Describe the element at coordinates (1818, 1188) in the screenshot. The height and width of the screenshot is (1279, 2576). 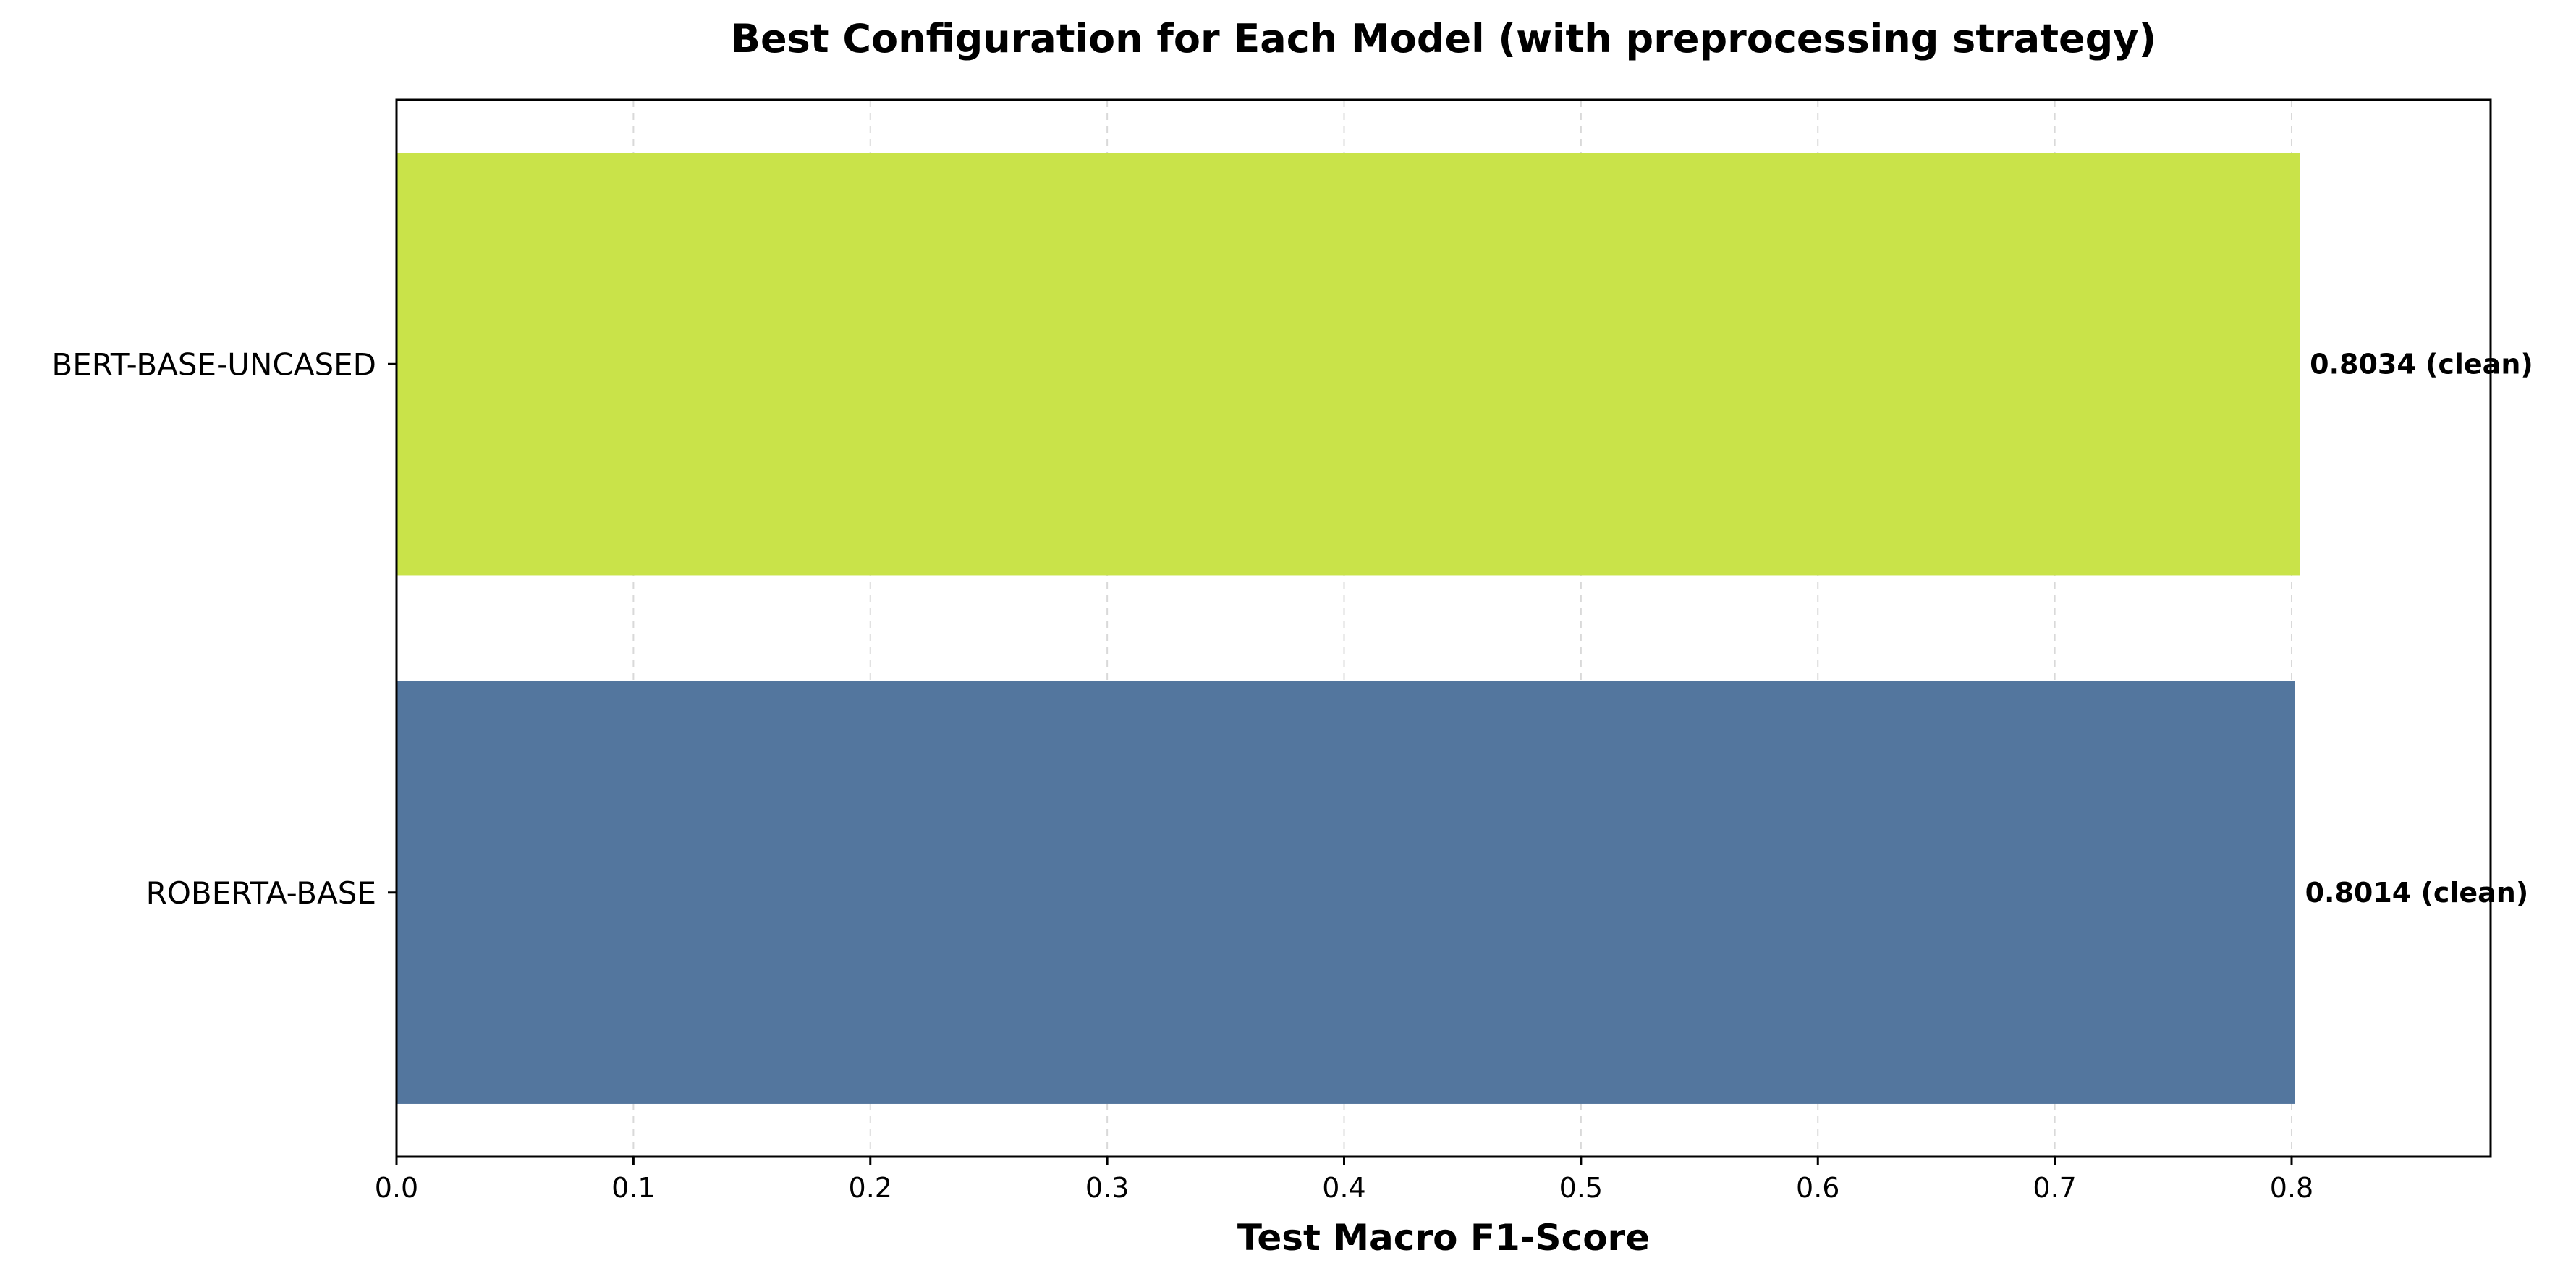
I see `x-tick-label: 0.6` at that location.